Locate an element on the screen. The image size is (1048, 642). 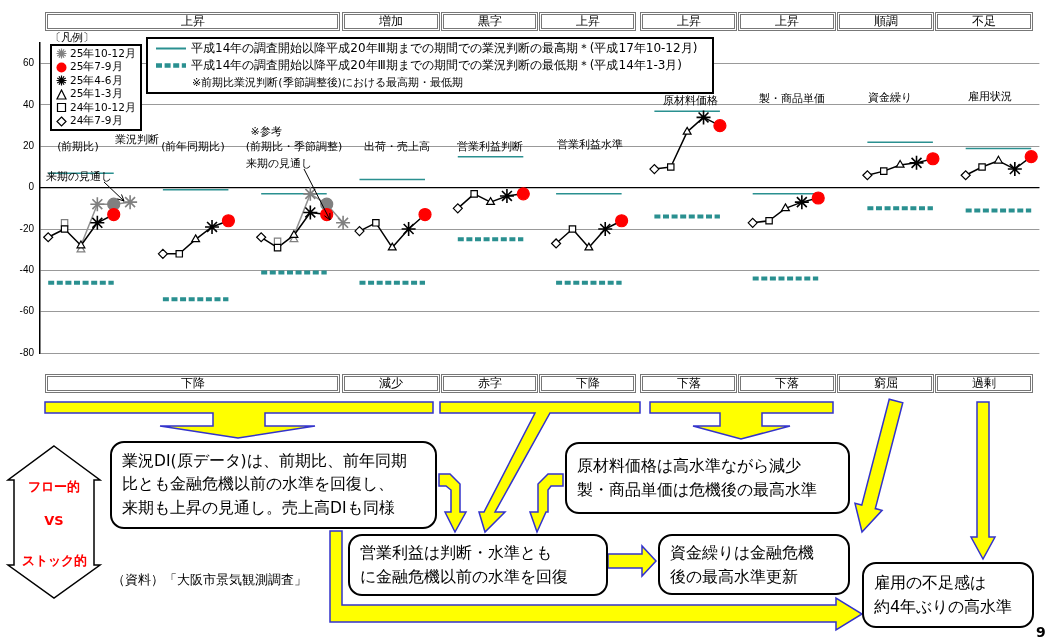
y-tick-label: -20 is located at coordinates (27, 228).